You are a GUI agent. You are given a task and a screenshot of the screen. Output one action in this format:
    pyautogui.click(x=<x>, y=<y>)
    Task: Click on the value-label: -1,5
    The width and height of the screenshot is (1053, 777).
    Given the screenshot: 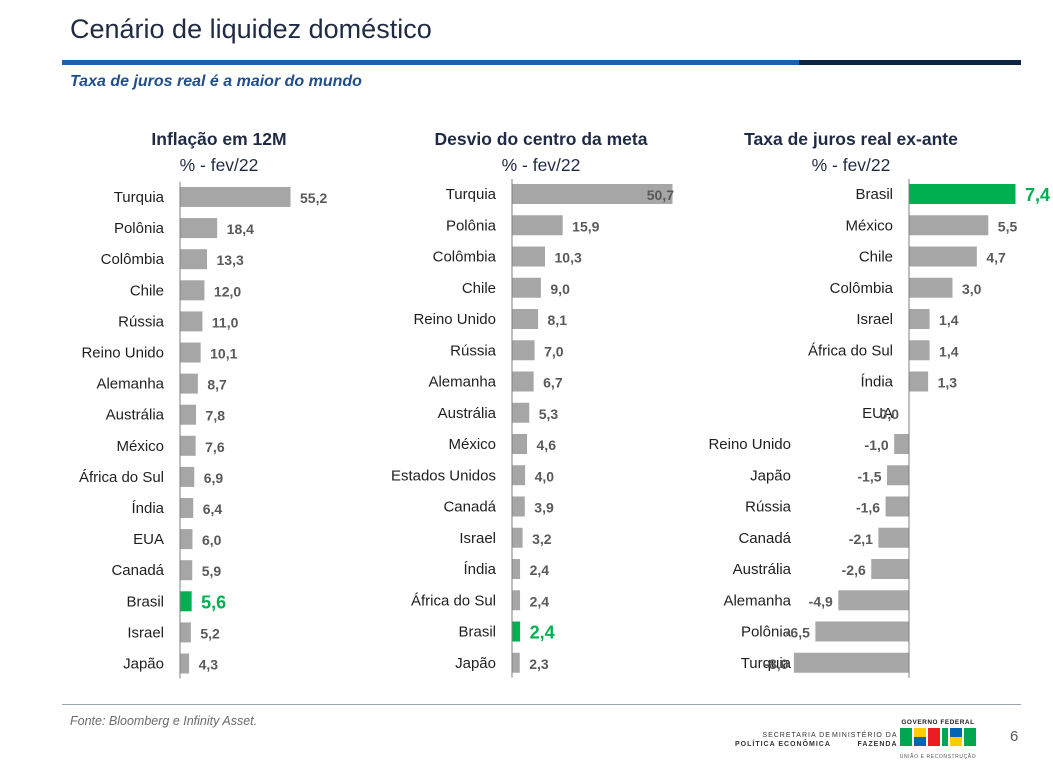 What is the action you would take?
    pyautogui.click(x=869, y=476)
    